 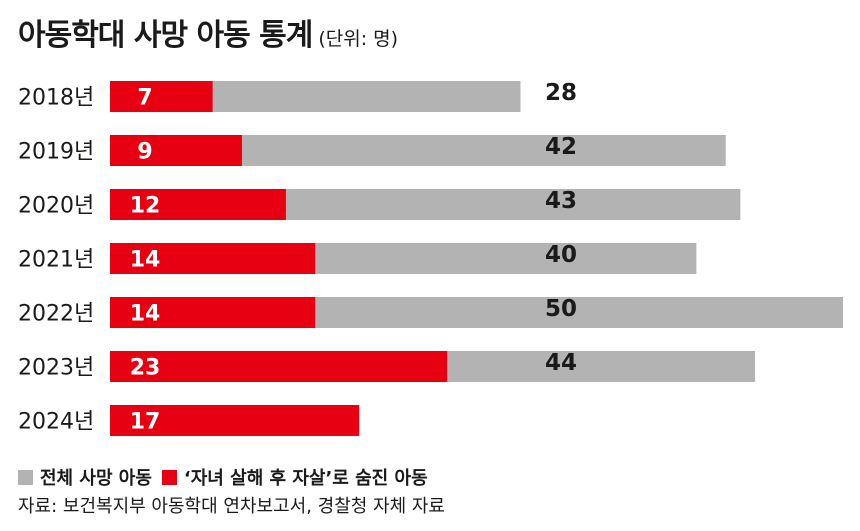 What do you see at coordinates (96, 478) in the screenshot?
I see `legend-label-total: 전체 사망 아동` at bounding box center [96, 478].